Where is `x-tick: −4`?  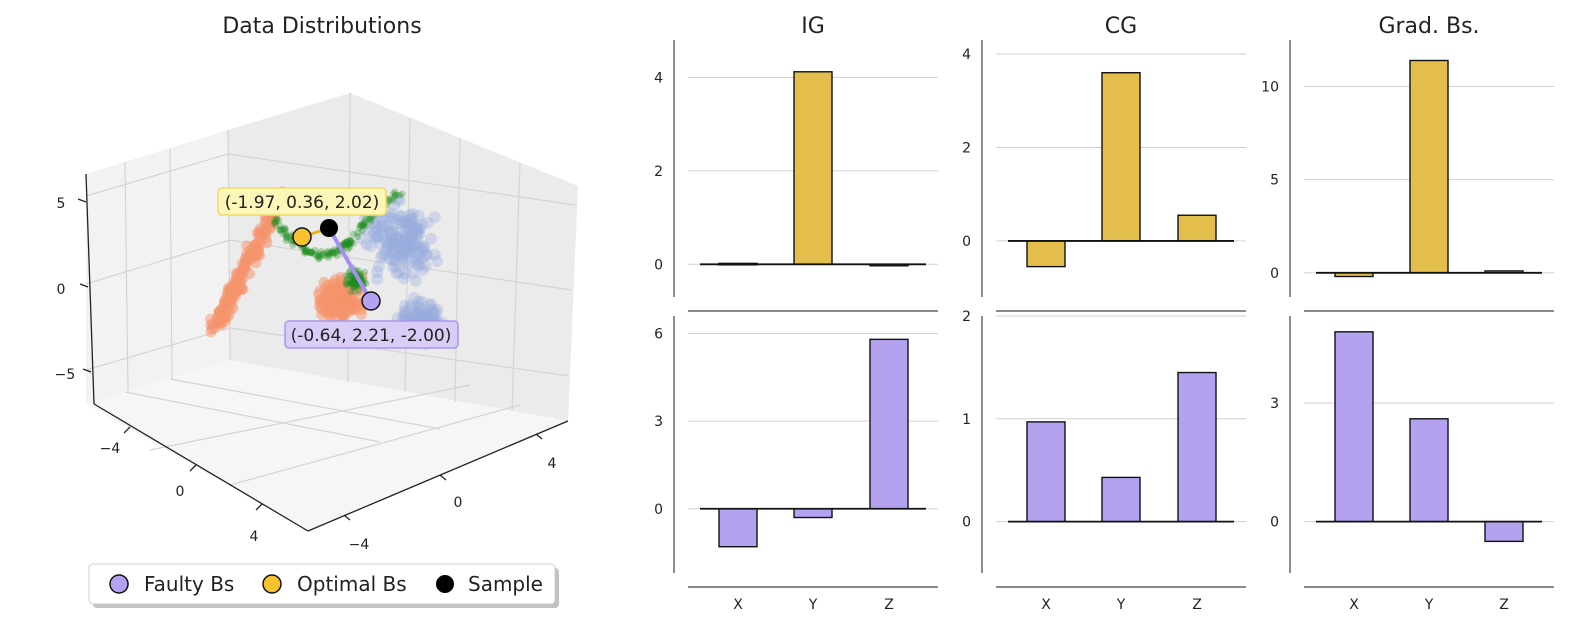
x-tick: −4 is located at coordinates (359, 545).